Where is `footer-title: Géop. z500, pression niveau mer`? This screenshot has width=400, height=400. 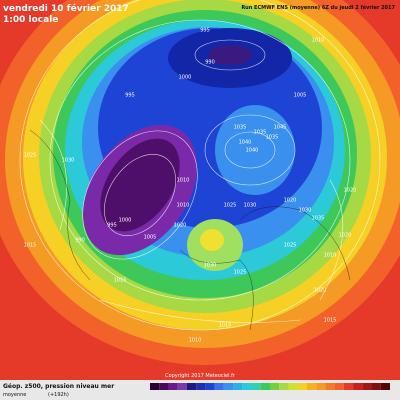
footer-title: Géop. z500, pression niveau mer is located at coordinates (58, 386).